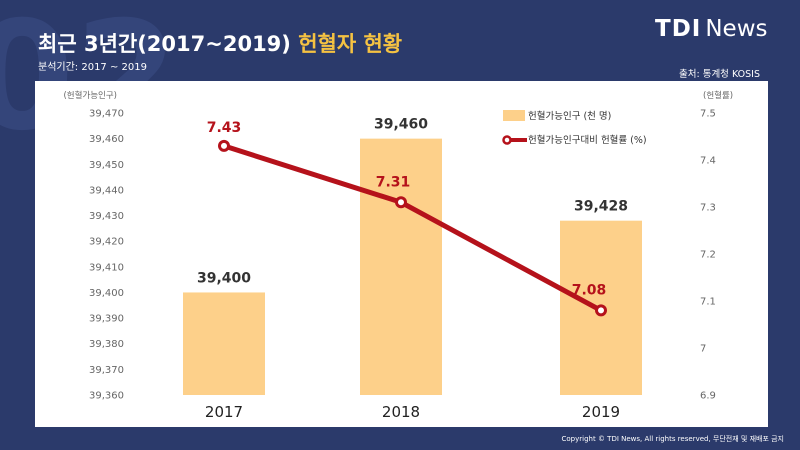 This screenshot has width=800, height=450. I want to click on x-category-label: 2017, so click(224, 412).